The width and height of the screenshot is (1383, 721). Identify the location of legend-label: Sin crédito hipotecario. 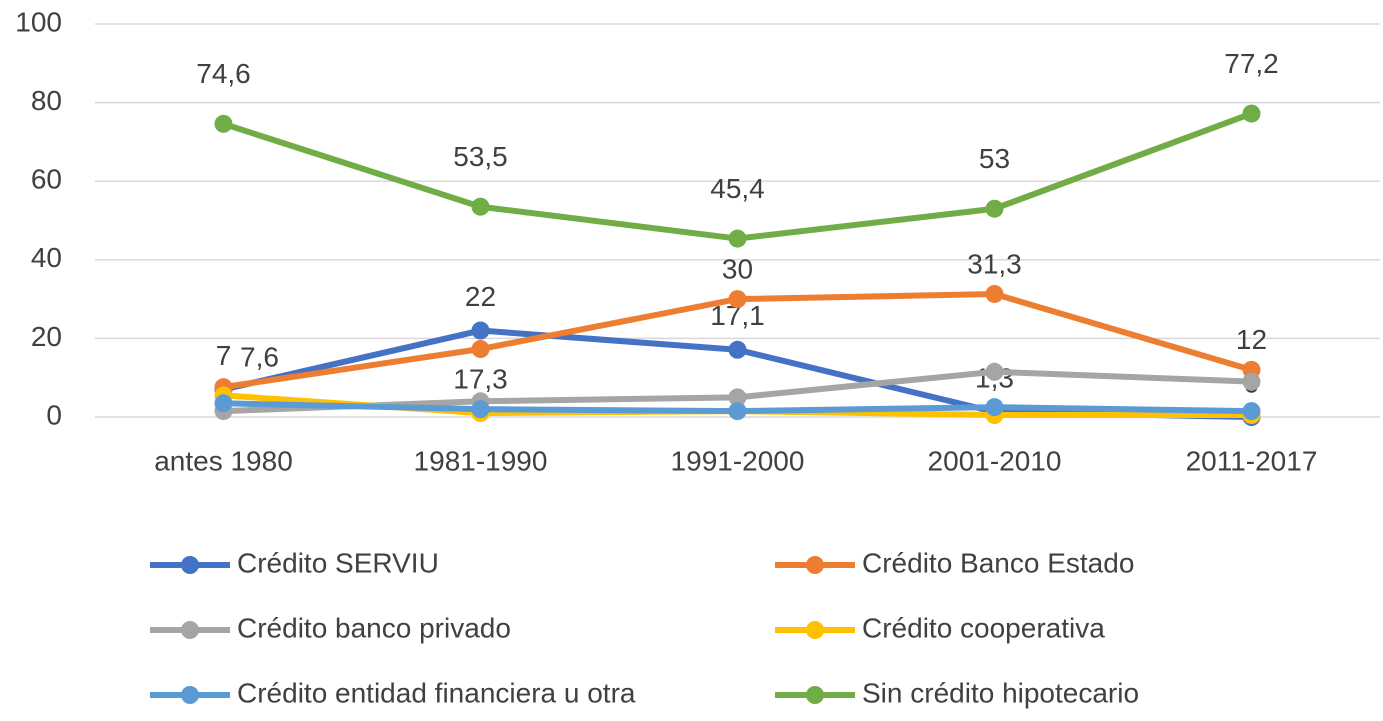
(1000, 692).